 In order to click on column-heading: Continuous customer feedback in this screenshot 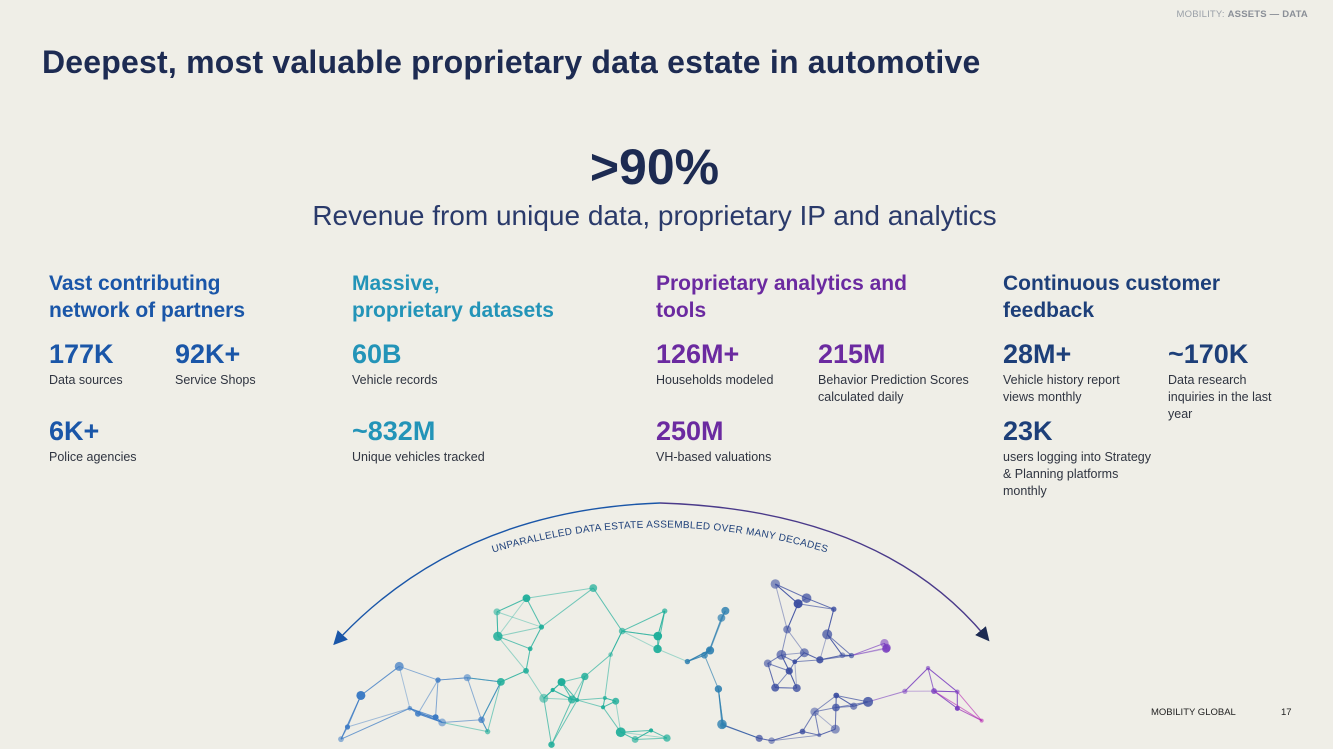, I will do `click(1112, 297)`.